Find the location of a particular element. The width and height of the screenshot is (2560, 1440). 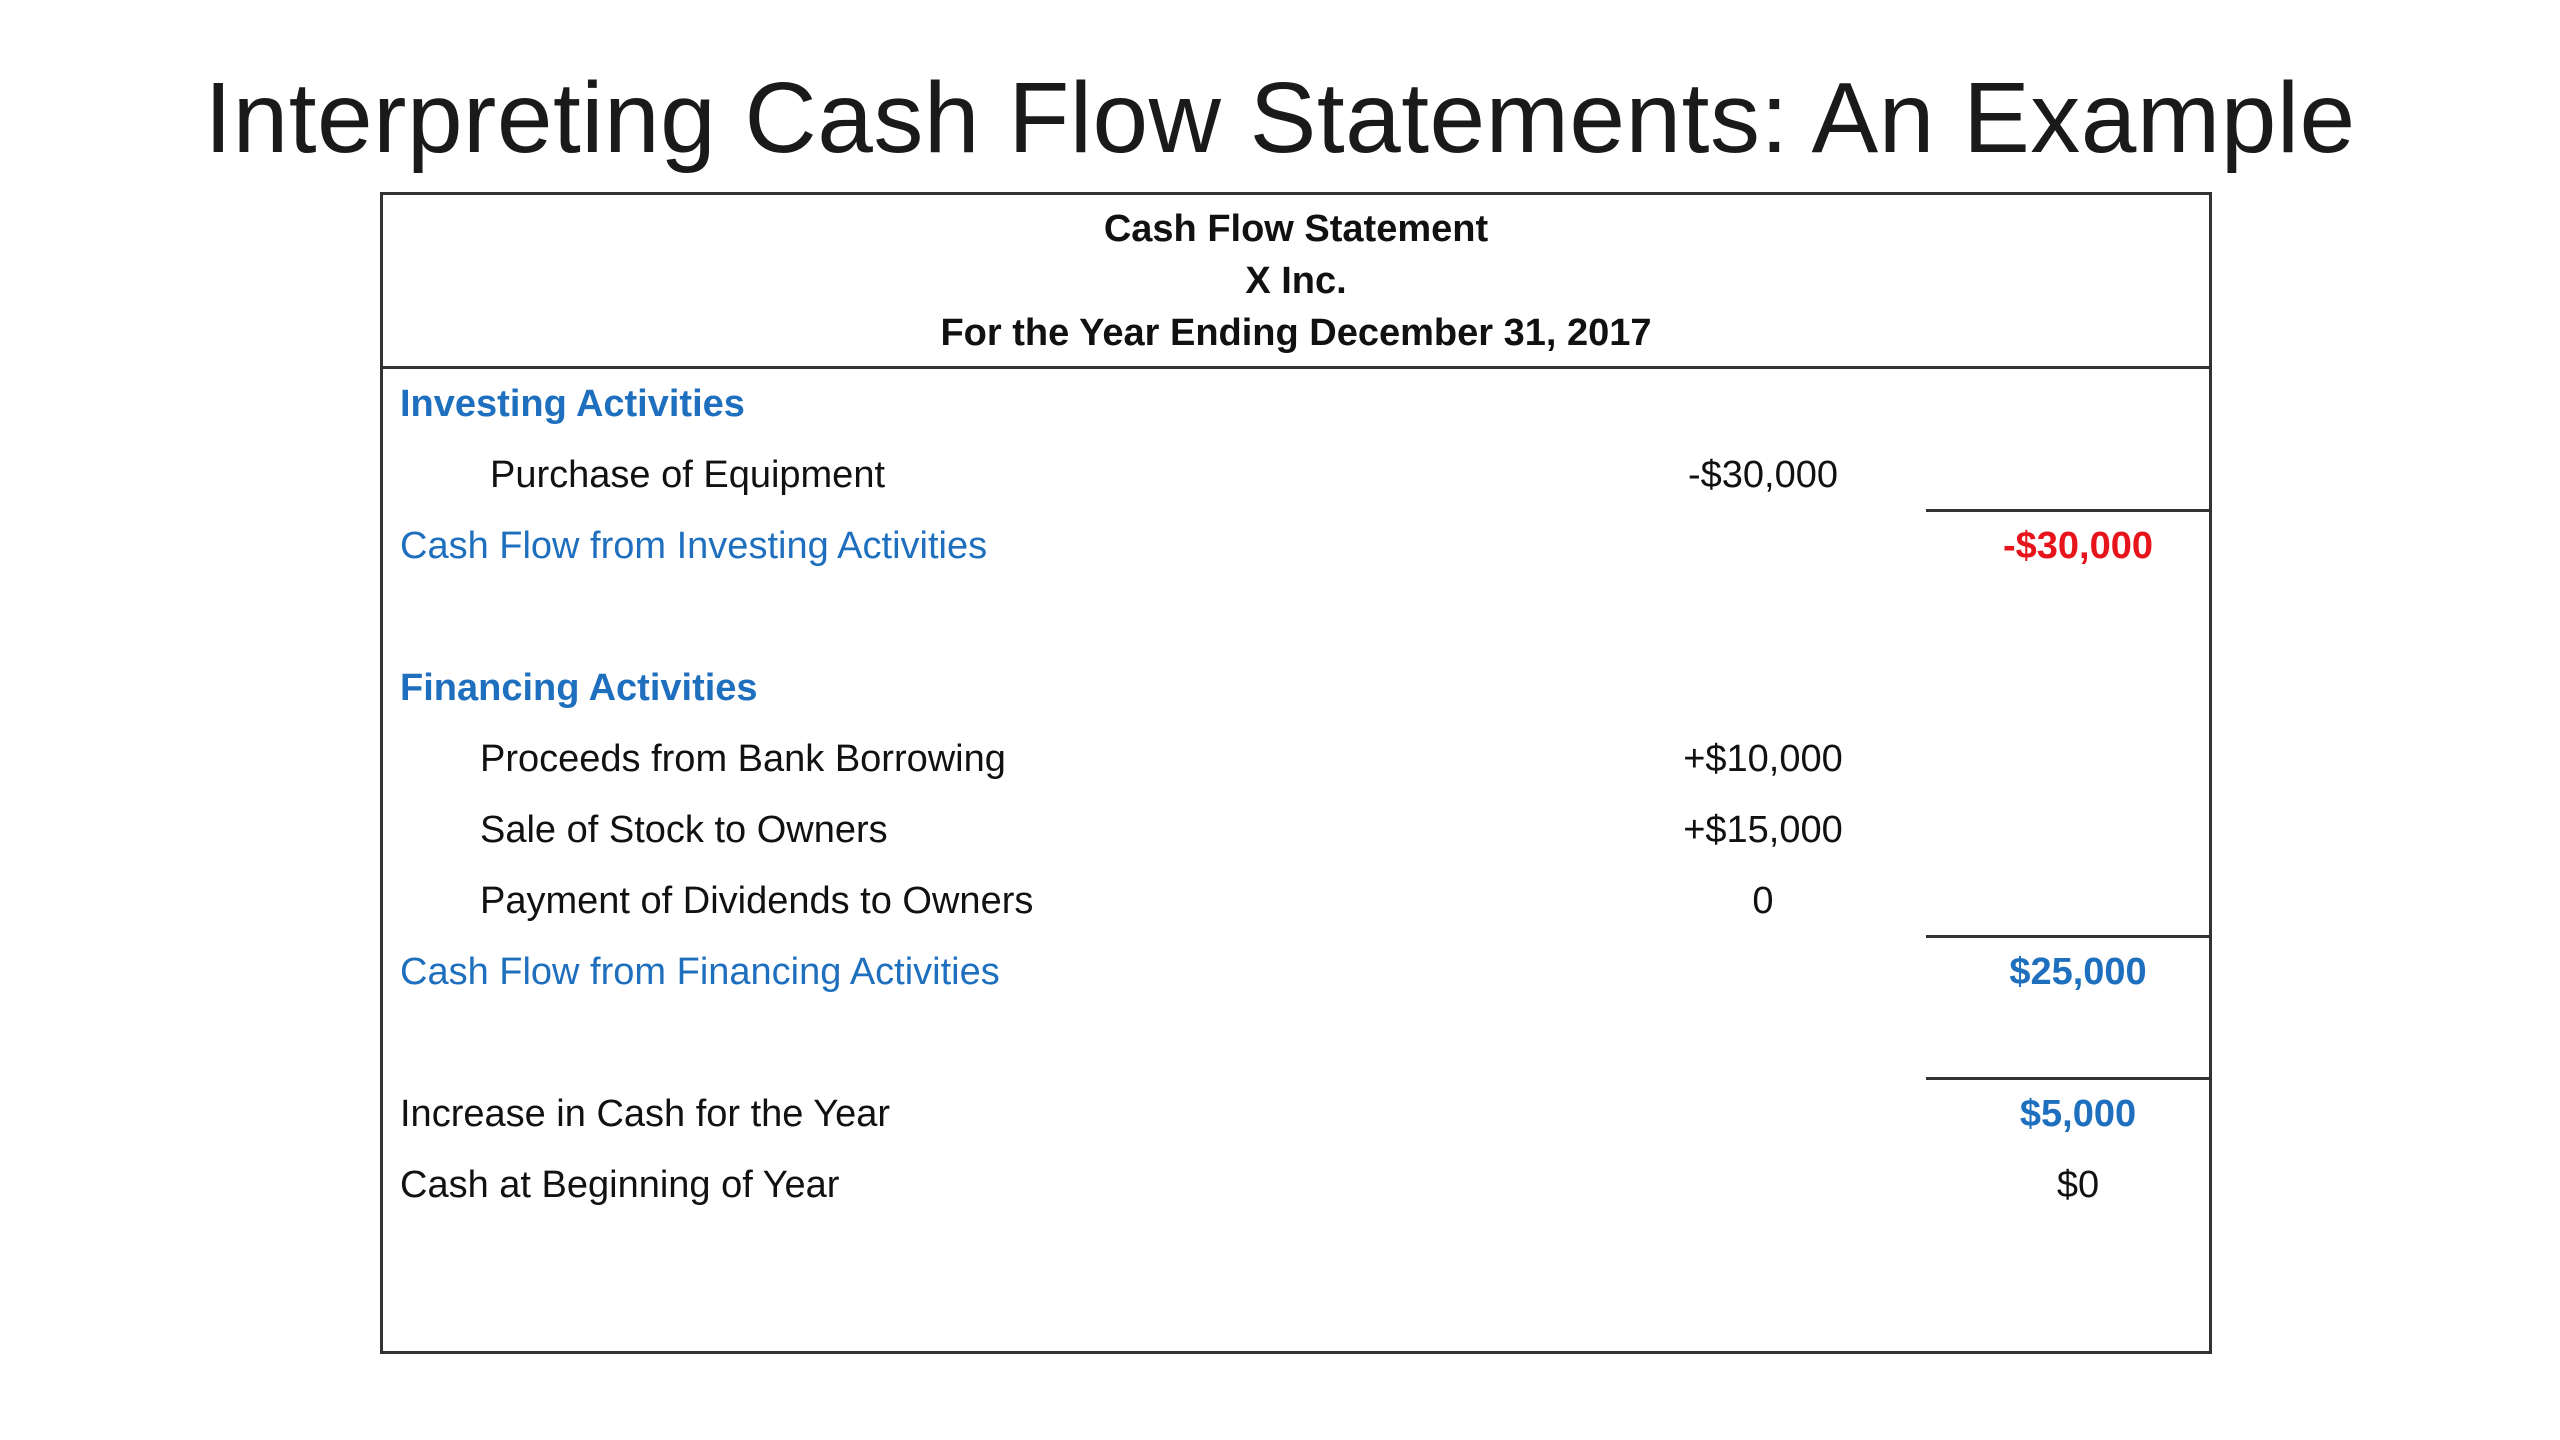

line-item-label: Proceeds from Bank Borrowing is located at coordinates (743, 759).